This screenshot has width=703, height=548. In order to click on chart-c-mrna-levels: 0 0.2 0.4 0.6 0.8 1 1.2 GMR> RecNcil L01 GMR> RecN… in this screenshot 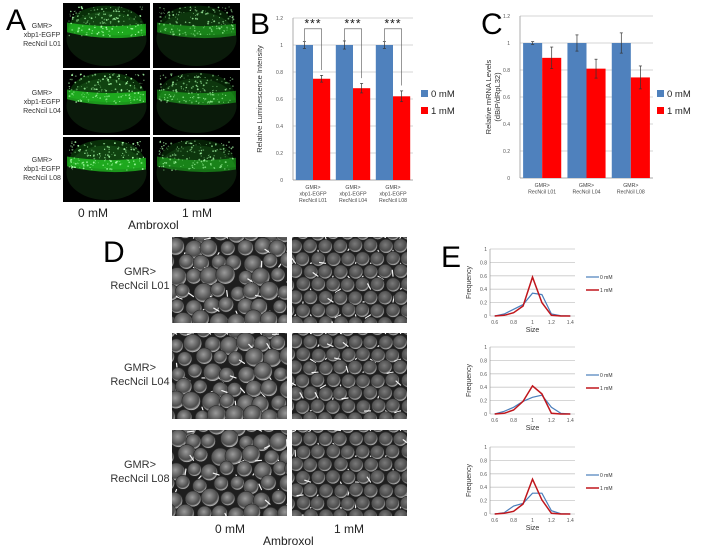, I will do `click(587, 105)`.